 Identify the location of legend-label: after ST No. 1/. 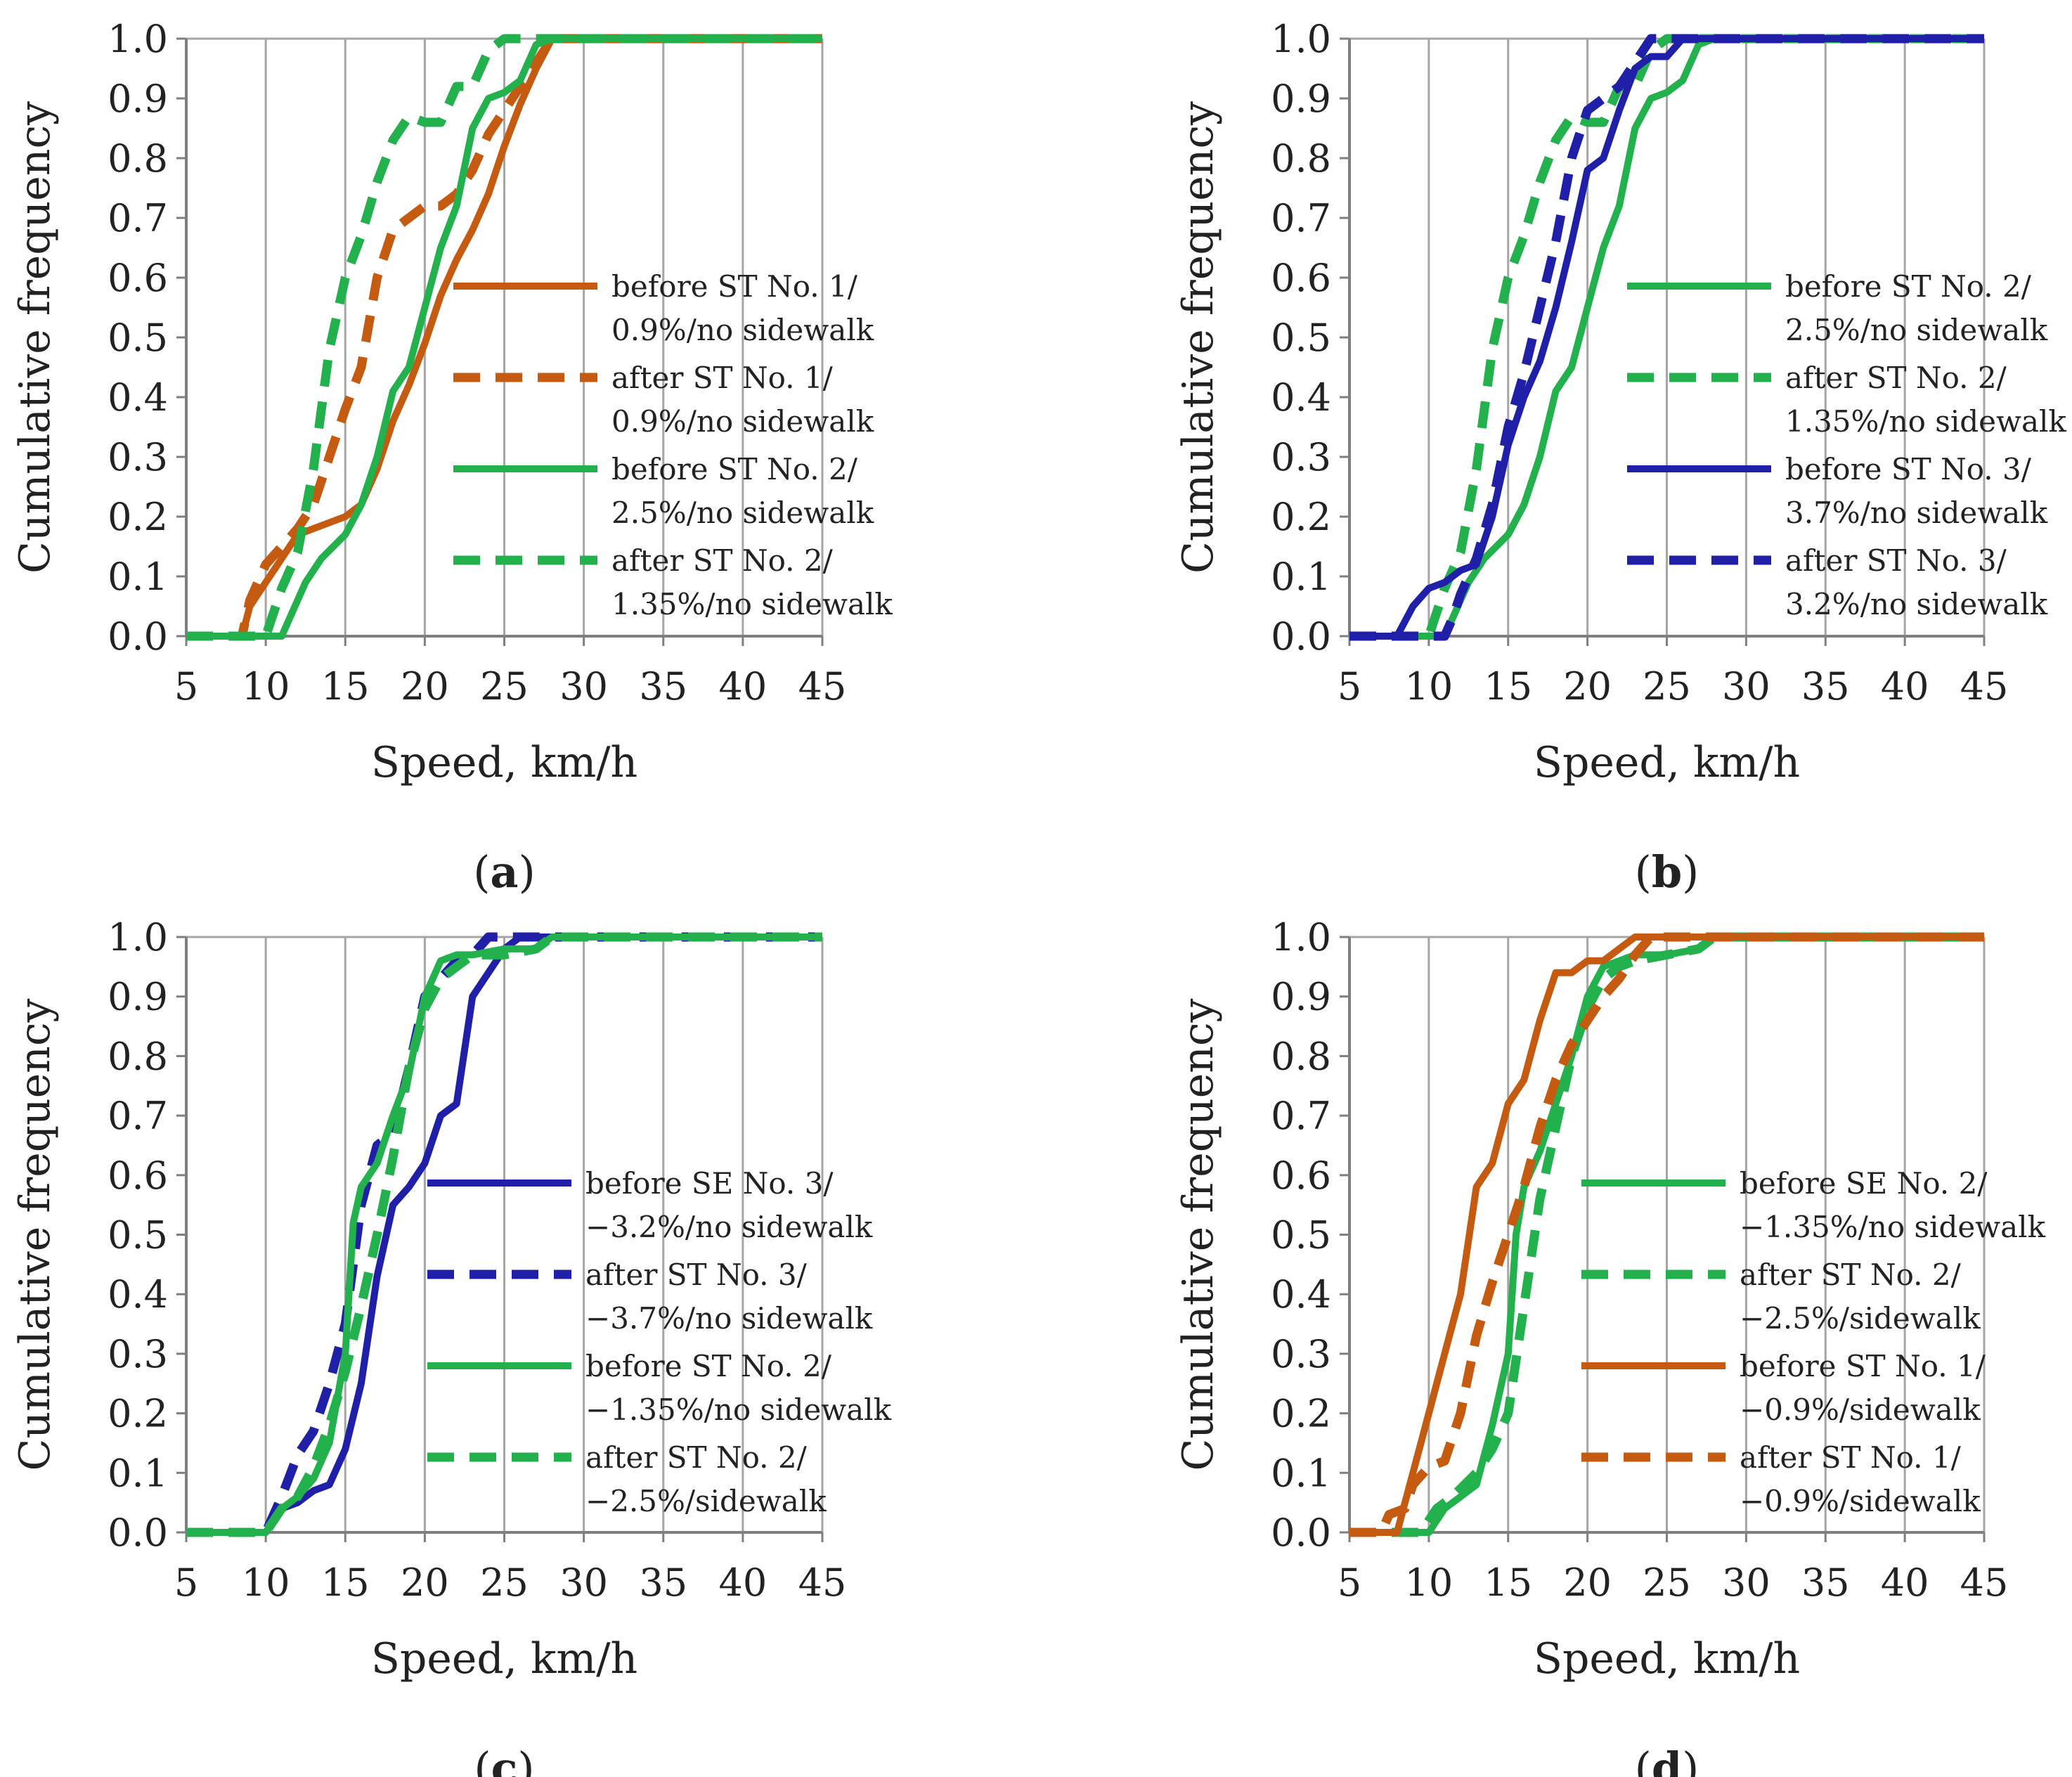
(722, 378).